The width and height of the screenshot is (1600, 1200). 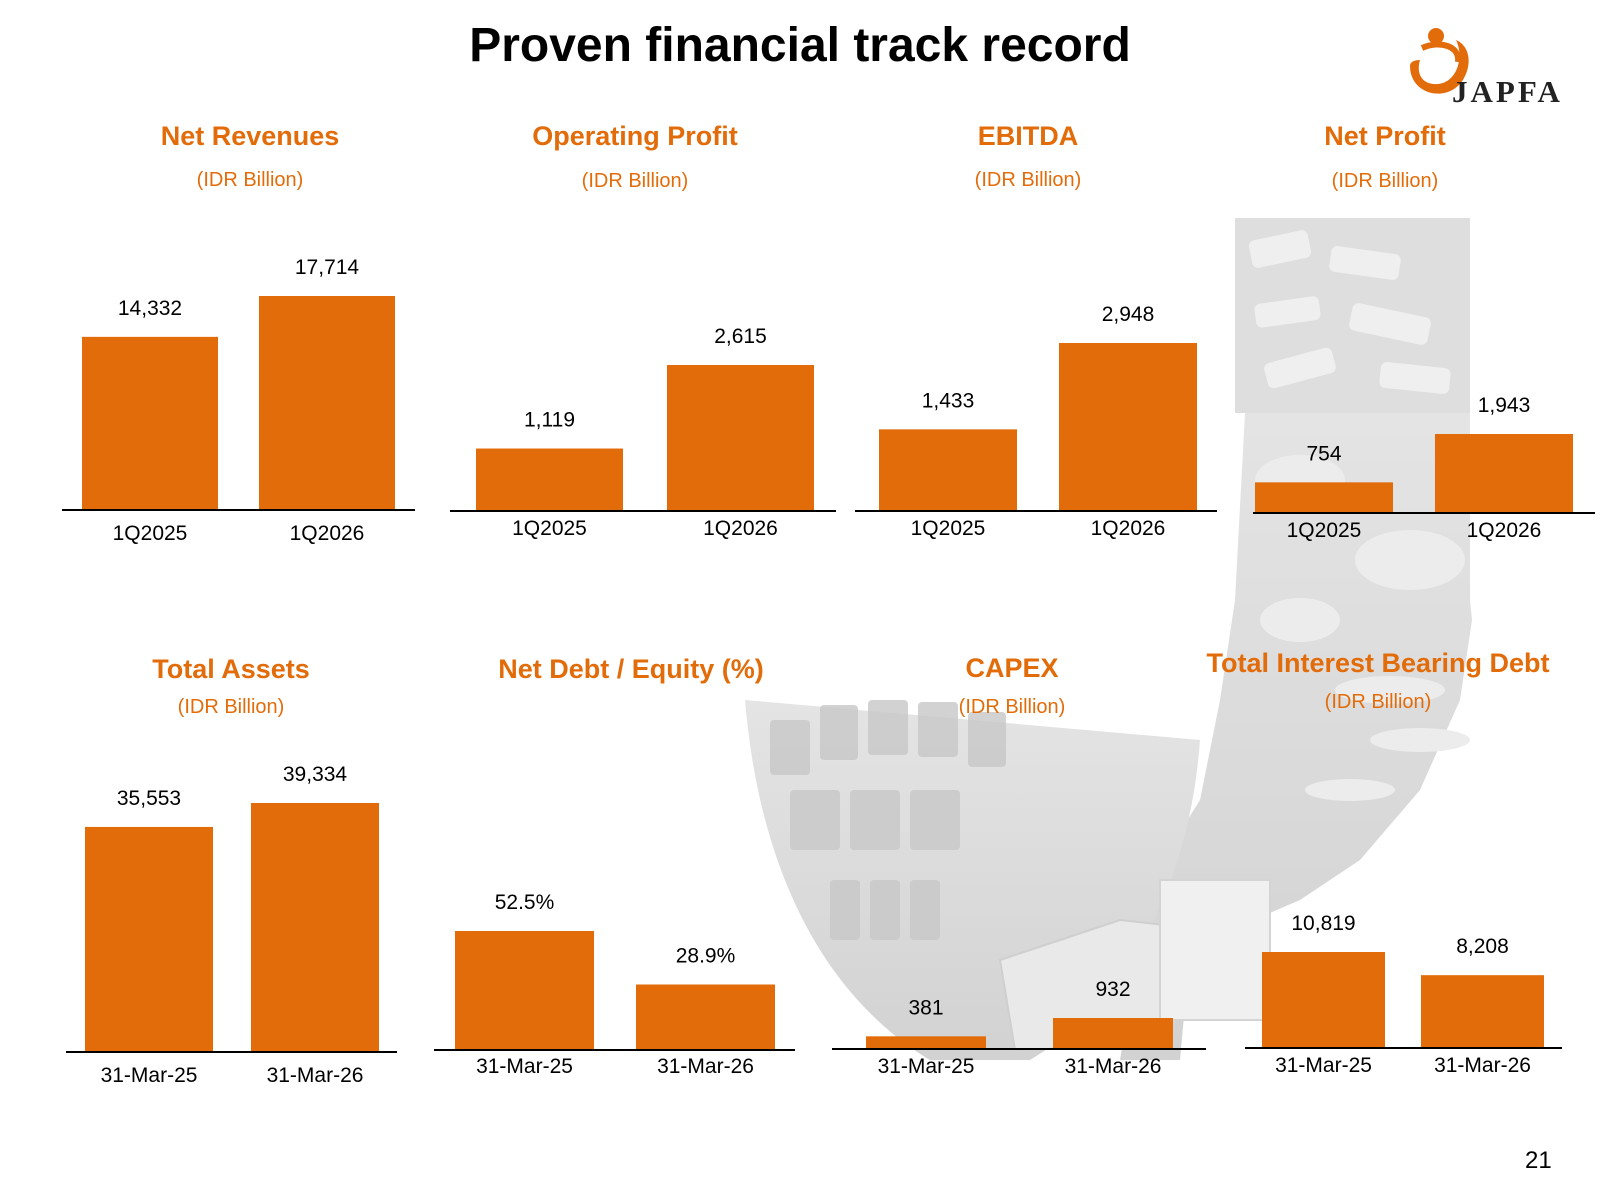 I want to click on capex-chart-title: CAPEX, so click(x=1011, y=668).